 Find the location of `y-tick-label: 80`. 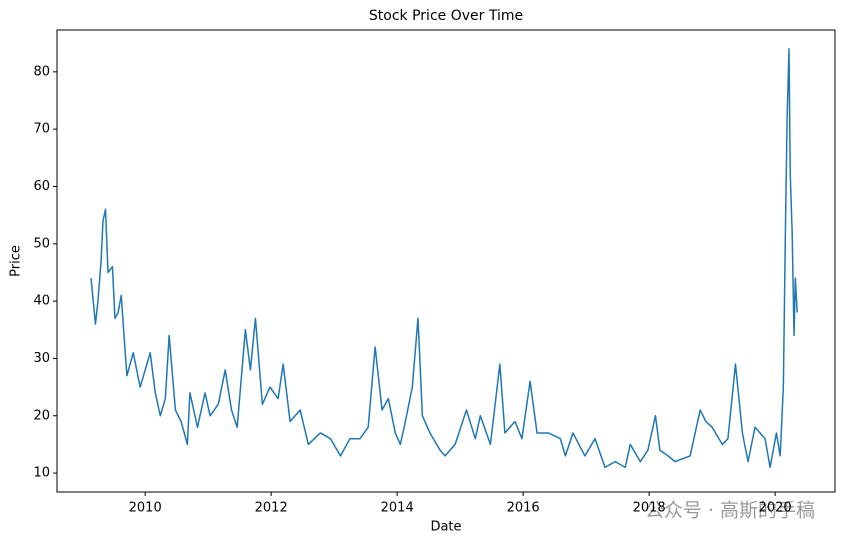

y-tick-label: 80 is located at coordinates (41, 71).